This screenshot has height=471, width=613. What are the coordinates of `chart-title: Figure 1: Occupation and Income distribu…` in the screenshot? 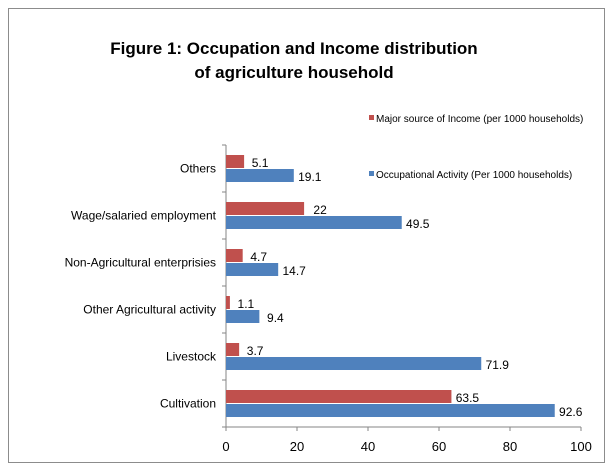 It's located at (294, 61).